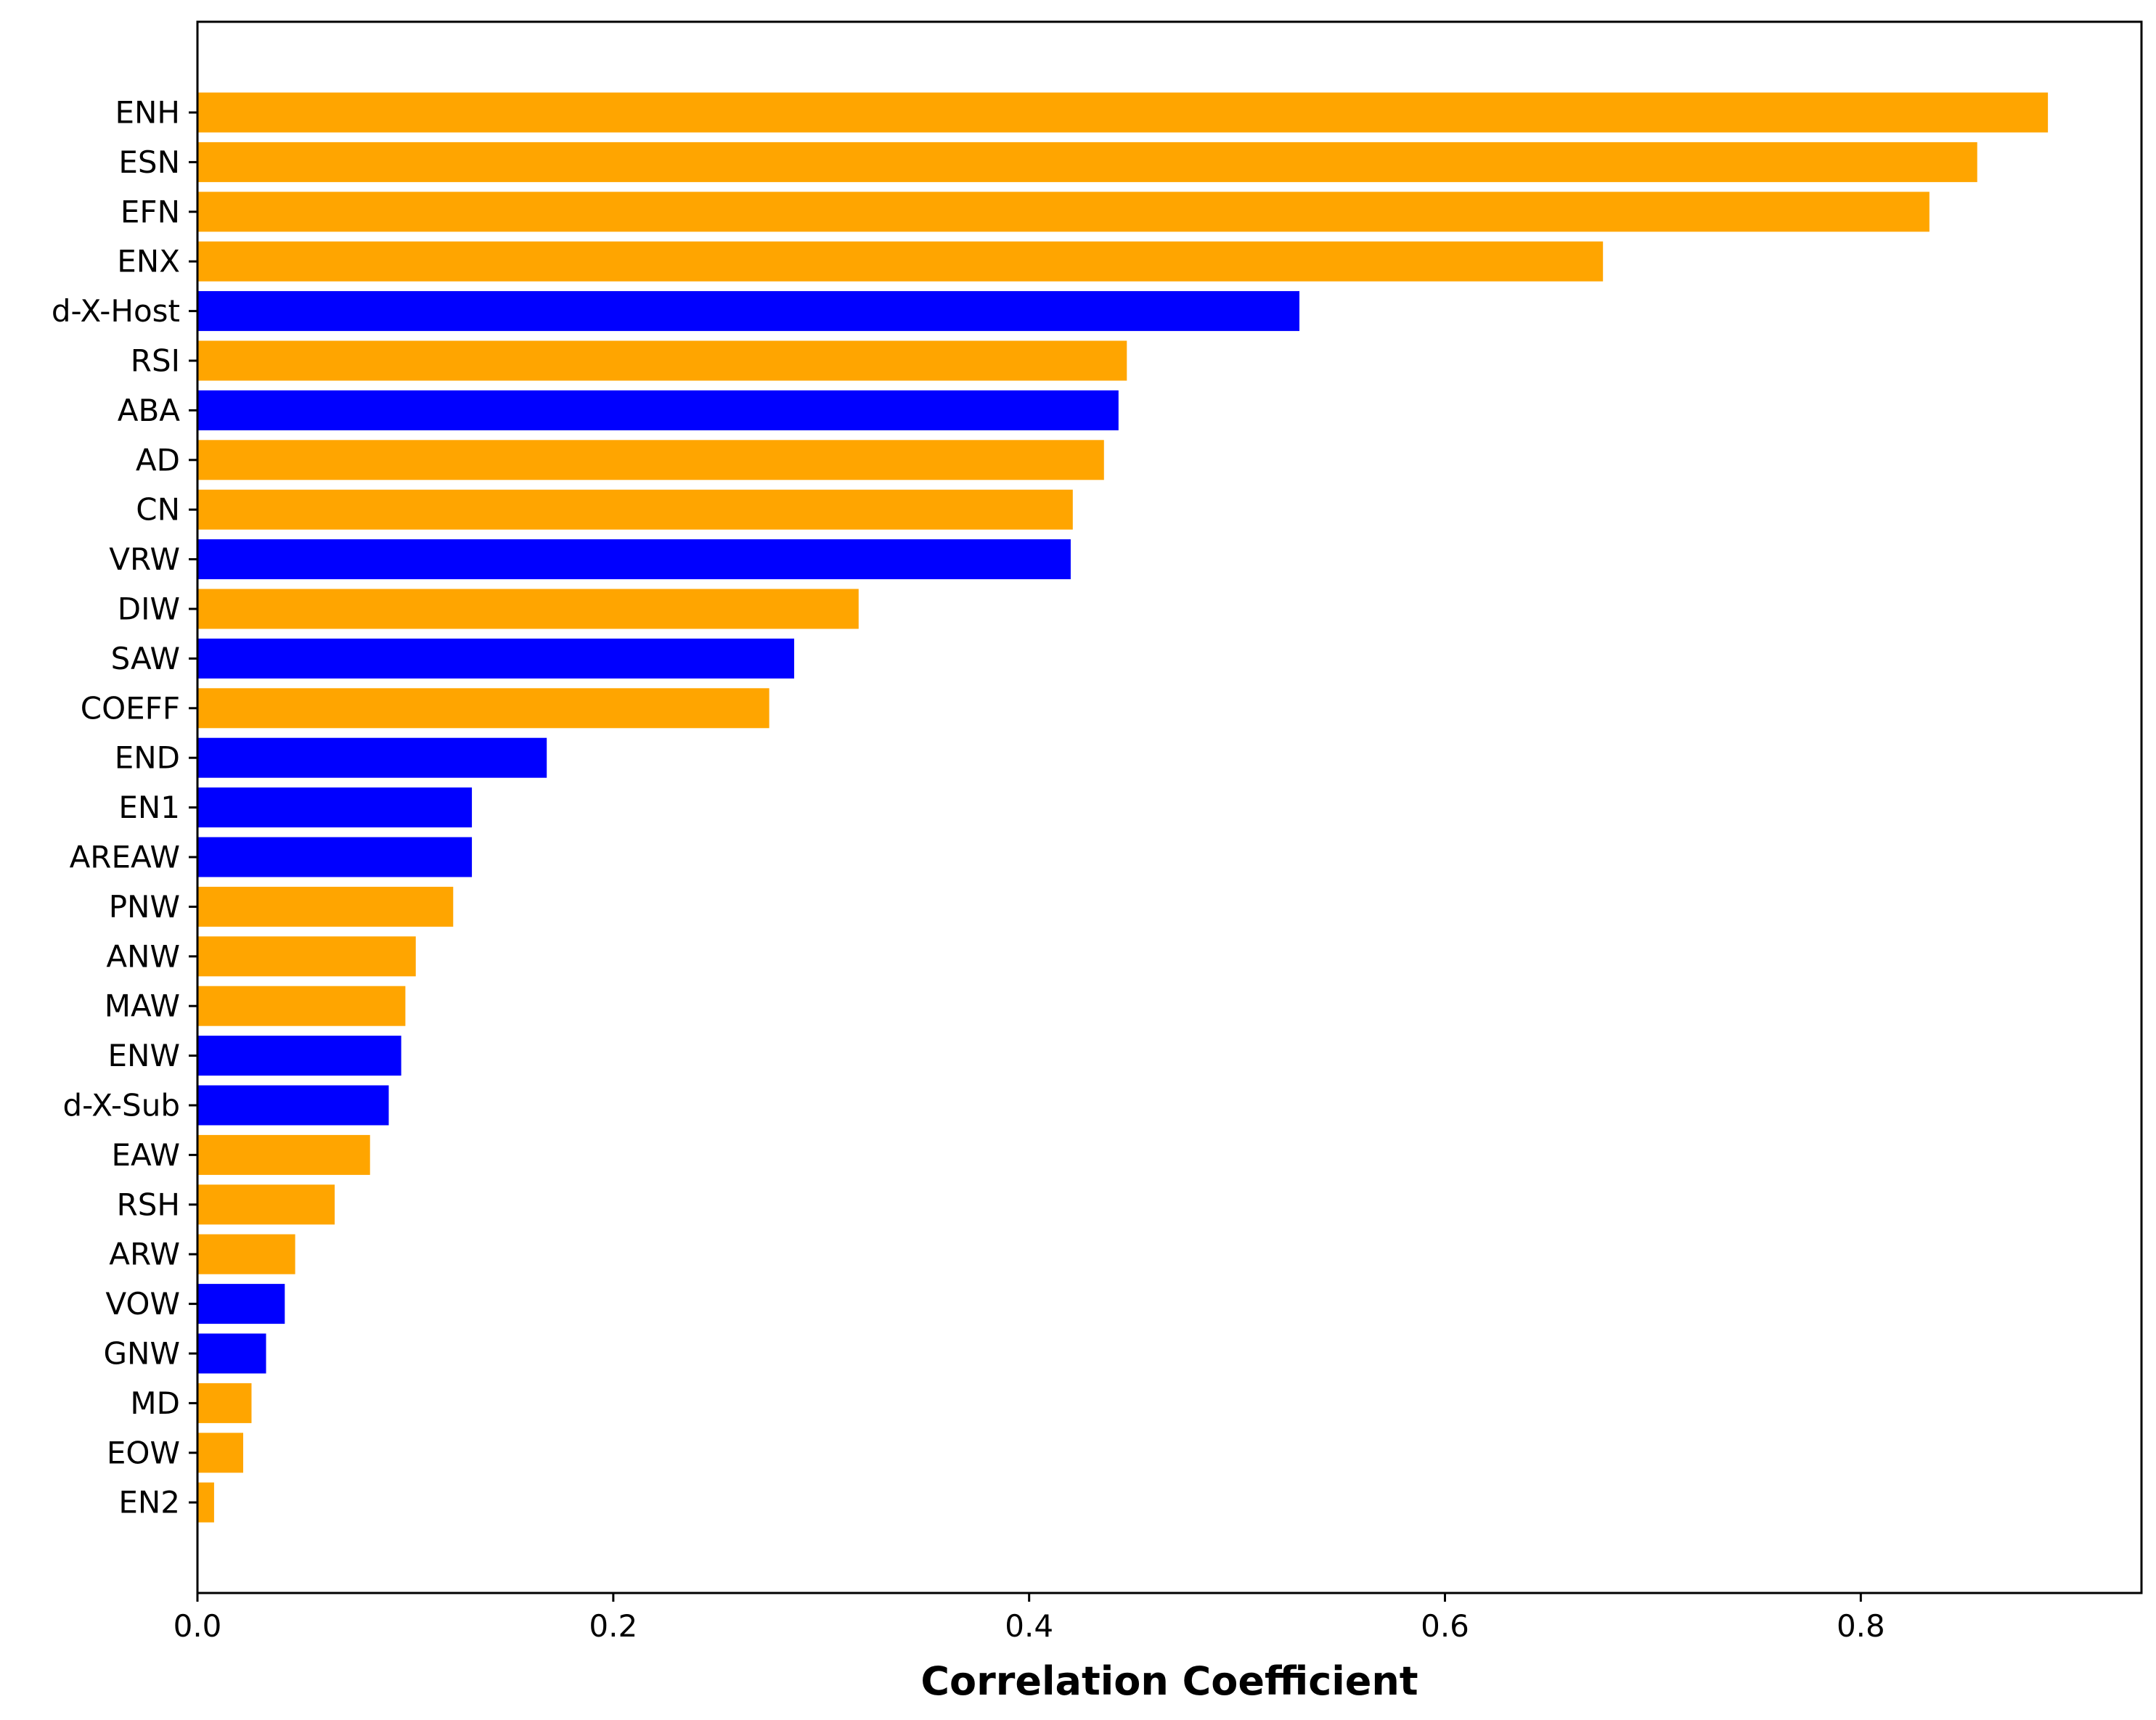 The image size is (2156, 1720). Describe the element at coordinates (116, 311) in the screenshot. I see `y-tick-label: d-X-Host` at that location.